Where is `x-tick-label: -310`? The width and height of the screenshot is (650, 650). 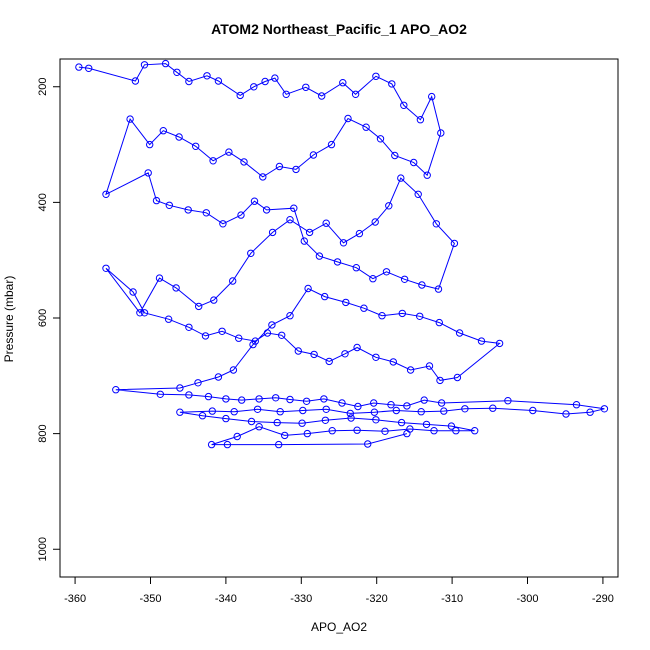 x-tick-label: -310 is located at coordinates (452, 599).